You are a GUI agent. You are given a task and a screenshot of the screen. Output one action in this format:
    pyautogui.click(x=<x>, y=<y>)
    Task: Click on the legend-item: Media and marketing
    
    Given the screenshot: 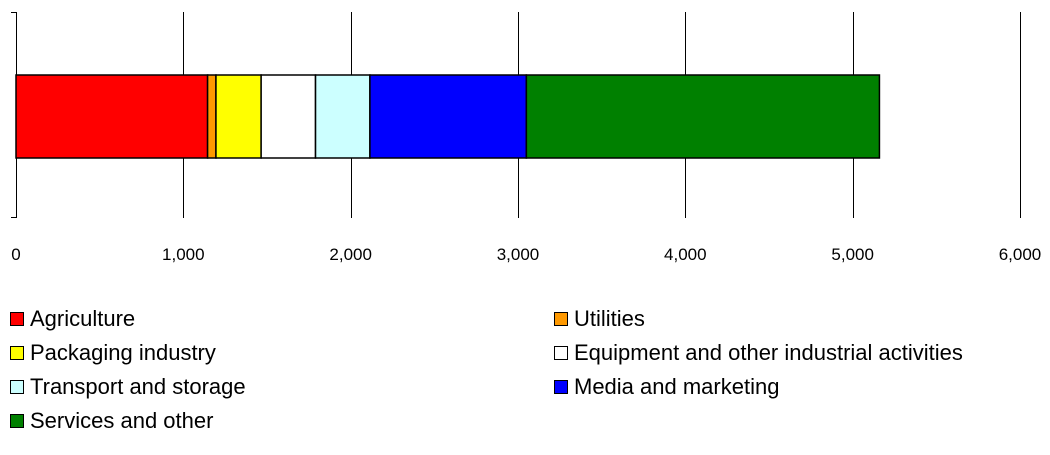 What is the action you would take?
    pyautogui.click(x=666, y=387)
    